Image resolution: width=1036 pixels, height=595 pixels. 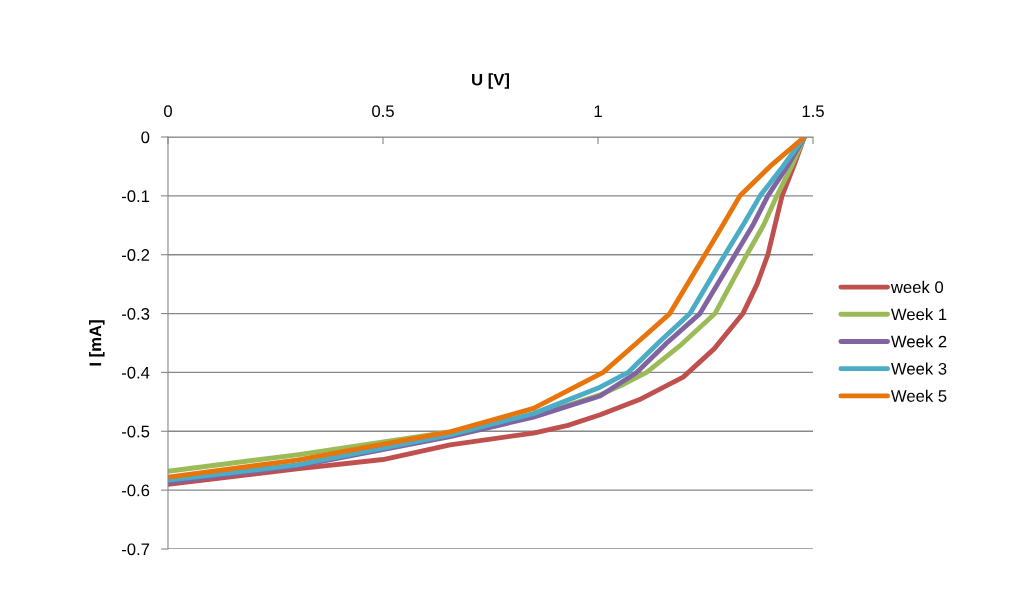 I want to click on x-axis-title: U [V], so click(x=491, y=81).